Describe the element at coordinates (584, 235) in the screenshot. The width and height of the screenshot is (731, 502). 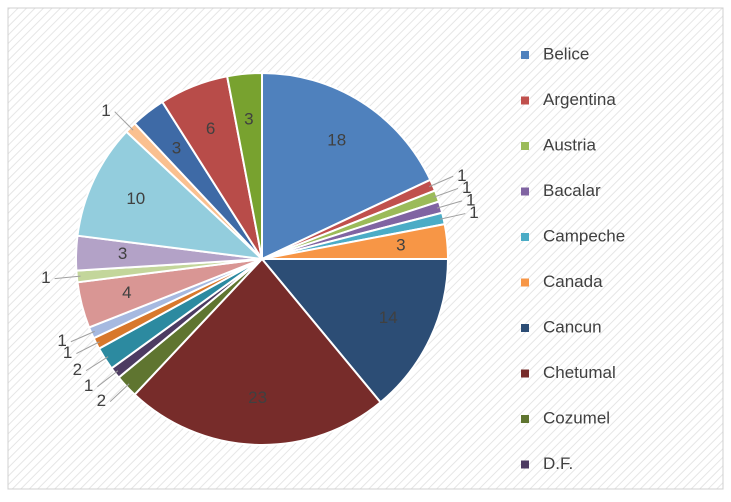
I see `legend-label: Campeche` at that location.